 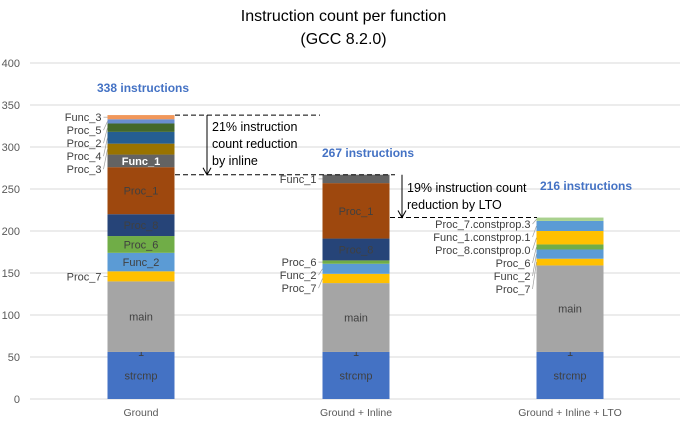 I want to click on y-tick-label: 200, so click(x=11, y=232).